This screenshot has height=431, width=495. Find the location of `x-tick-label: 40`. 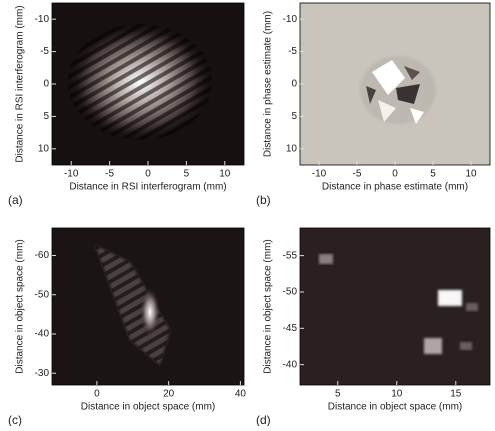

x-tick-label: 40 is located at coordinates (241, 394).